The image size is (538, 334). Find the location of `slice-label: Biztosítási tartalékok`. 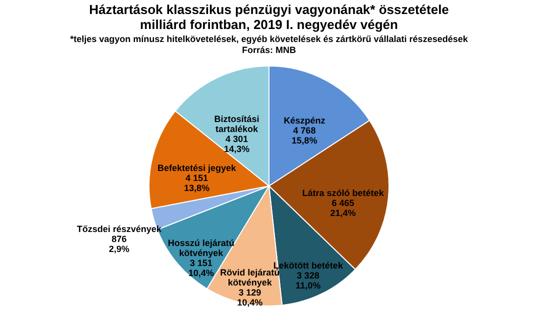

slice-label: Biztosítási tartalékok is located at coordinates (237, 124).